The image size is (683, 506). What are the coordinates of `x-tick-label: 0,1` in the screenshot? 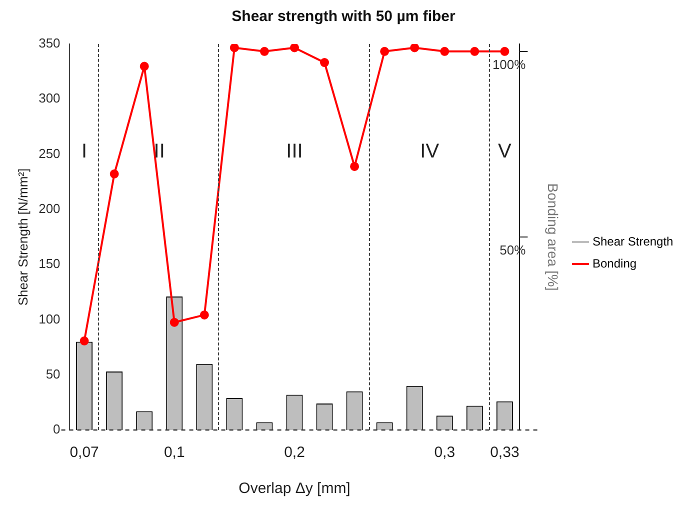 It's located at (174, 453).